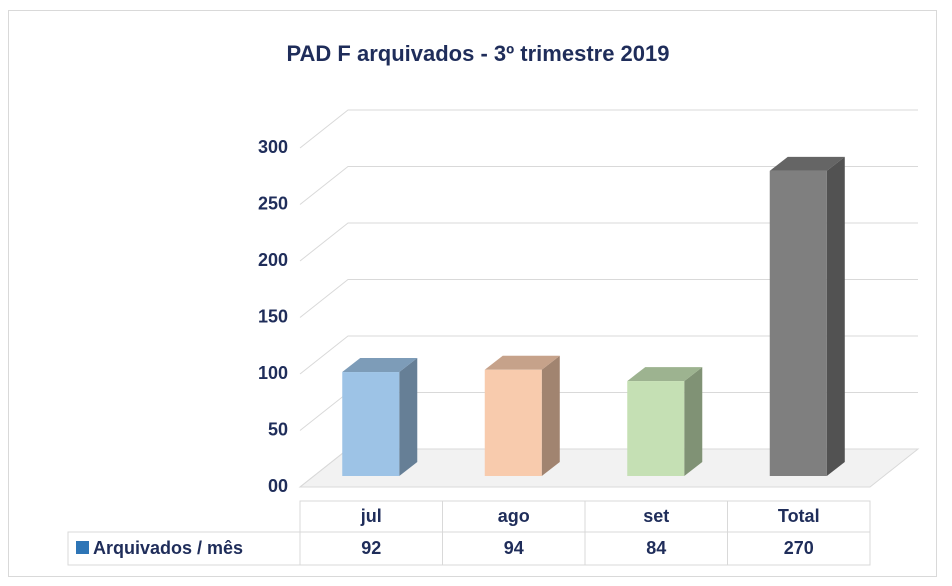  Describe the element at coordinates (273, 260) in the screenshot. I see `y-tick-label: 200` at that location.